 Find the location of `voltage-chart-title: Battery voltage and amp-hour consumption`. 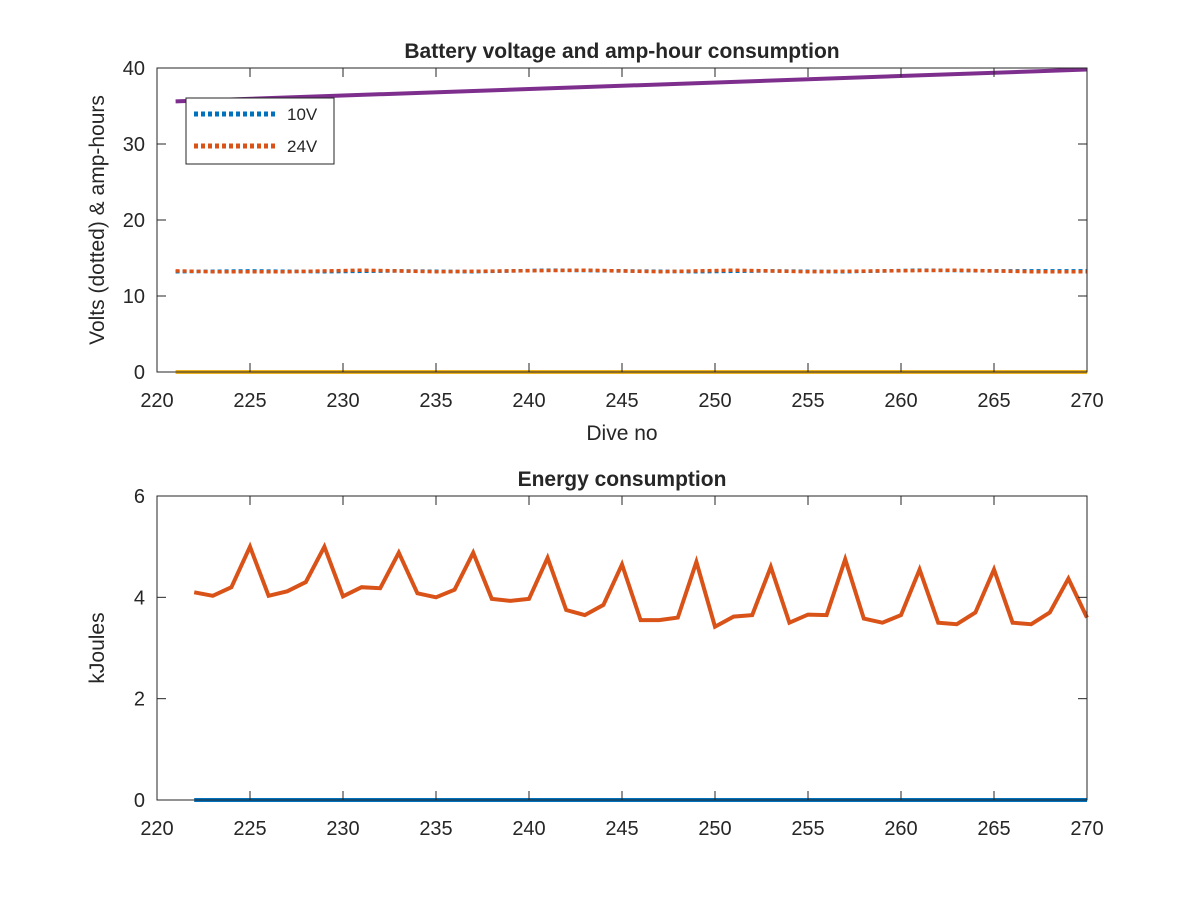

voltage-chart-title: Battery voltage and amp-hour consumption is located at coordinates (621, 51).